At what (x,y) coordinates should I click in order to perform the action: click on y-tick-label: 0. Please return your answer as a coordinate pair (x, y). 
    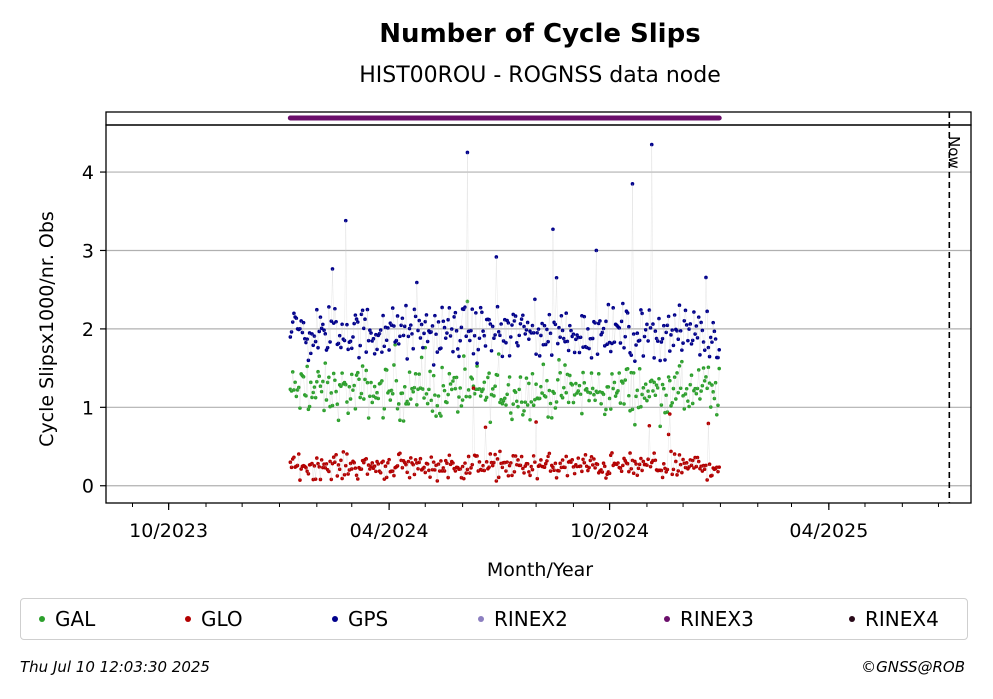
    Looking at the image, I should click on (88, 487).